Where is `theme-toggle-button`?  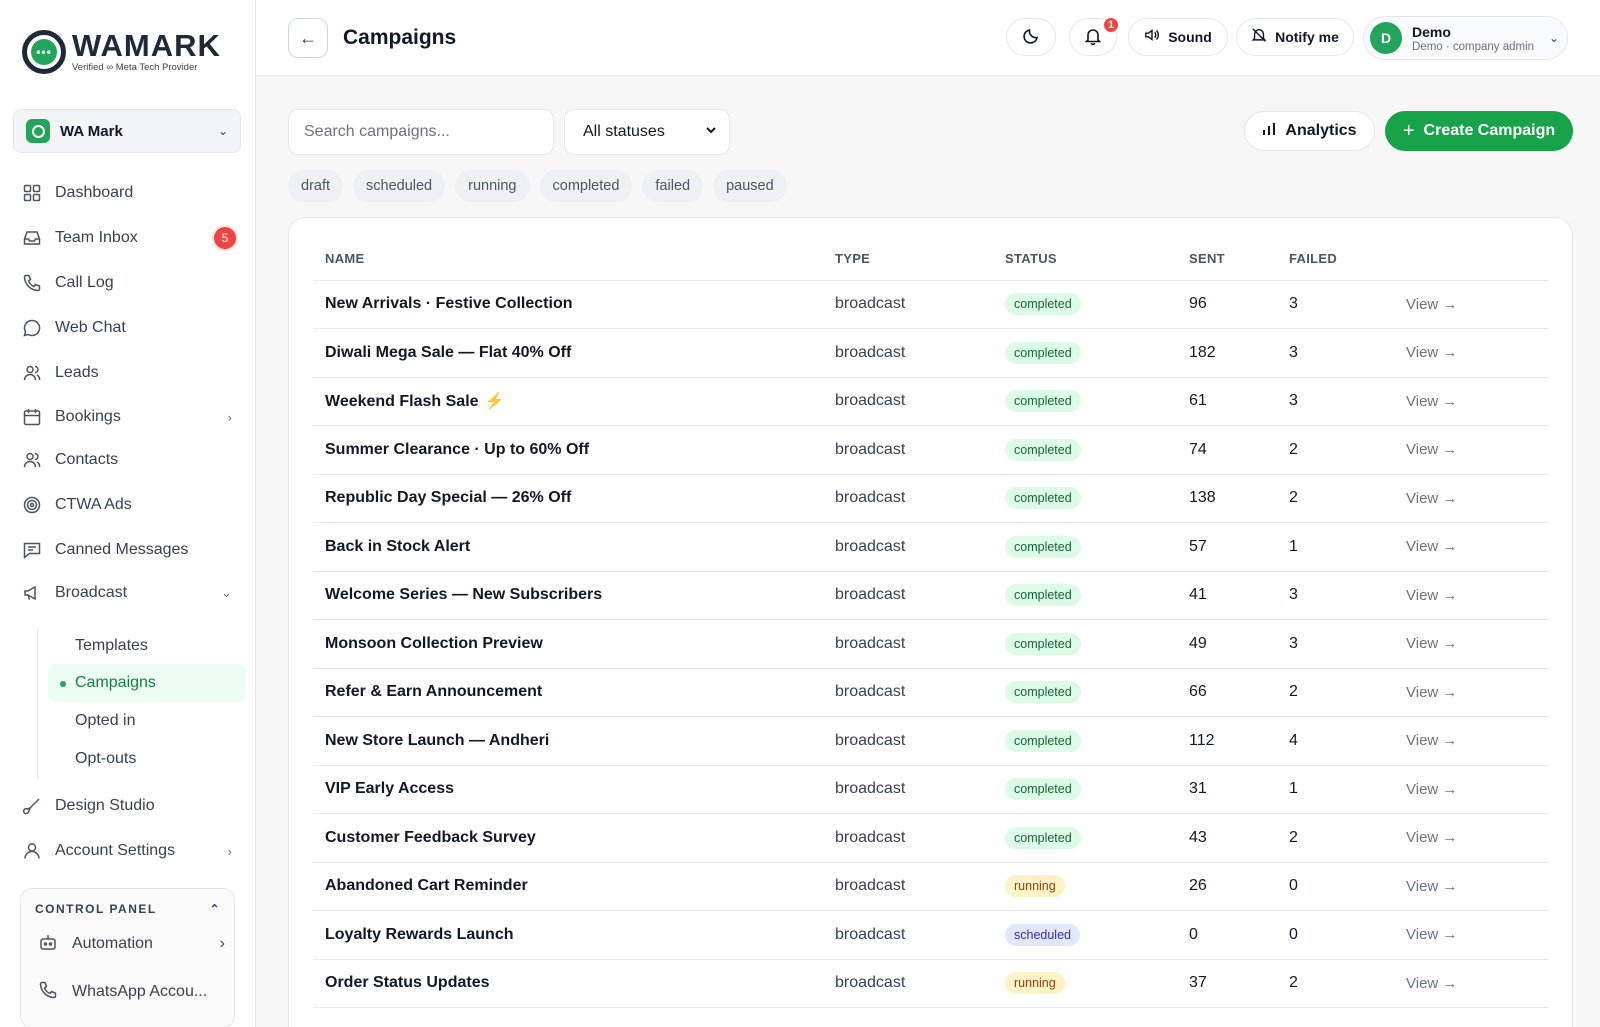 theme-toggle-button is located at coordinates (1031, 37).